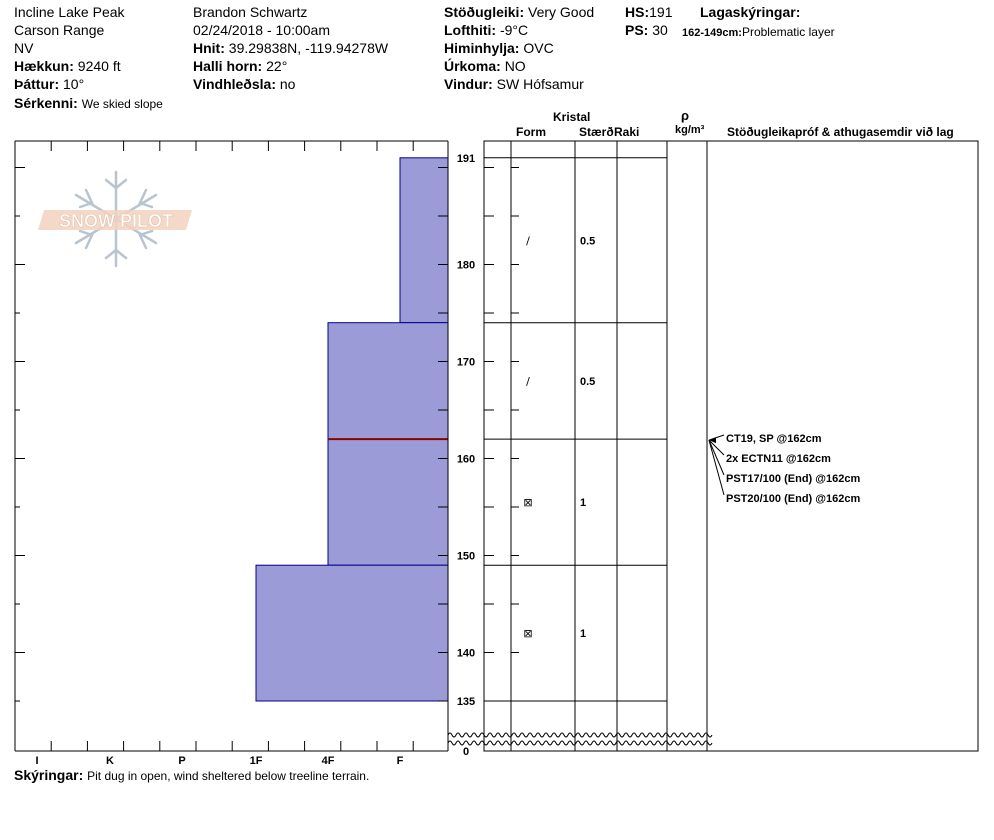 The image size is (994, 840). I want to click on elevation-label: Hækkun:, so click(44, 66).